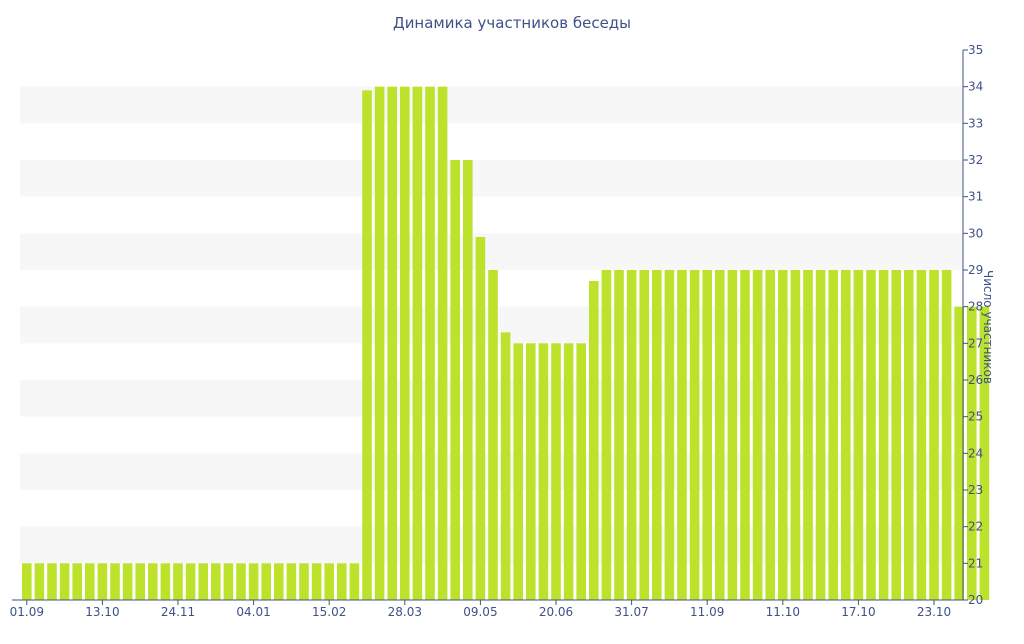 The height and width of the screenshot is (644, 1024). I want to click on x-tick-label: 20.06, so click(556, 612).